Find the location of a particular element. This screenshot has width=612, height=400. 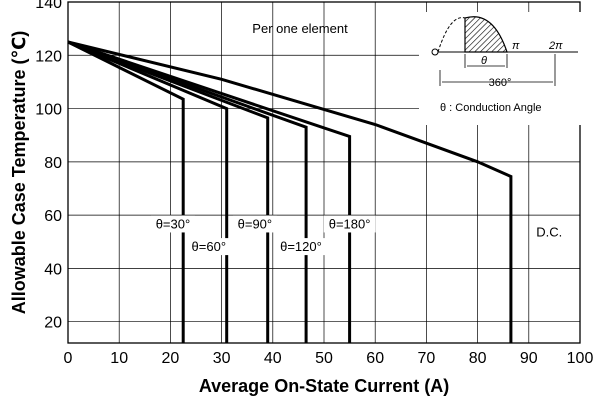

series-label: θ=180° is located at coordinates (350, 223).